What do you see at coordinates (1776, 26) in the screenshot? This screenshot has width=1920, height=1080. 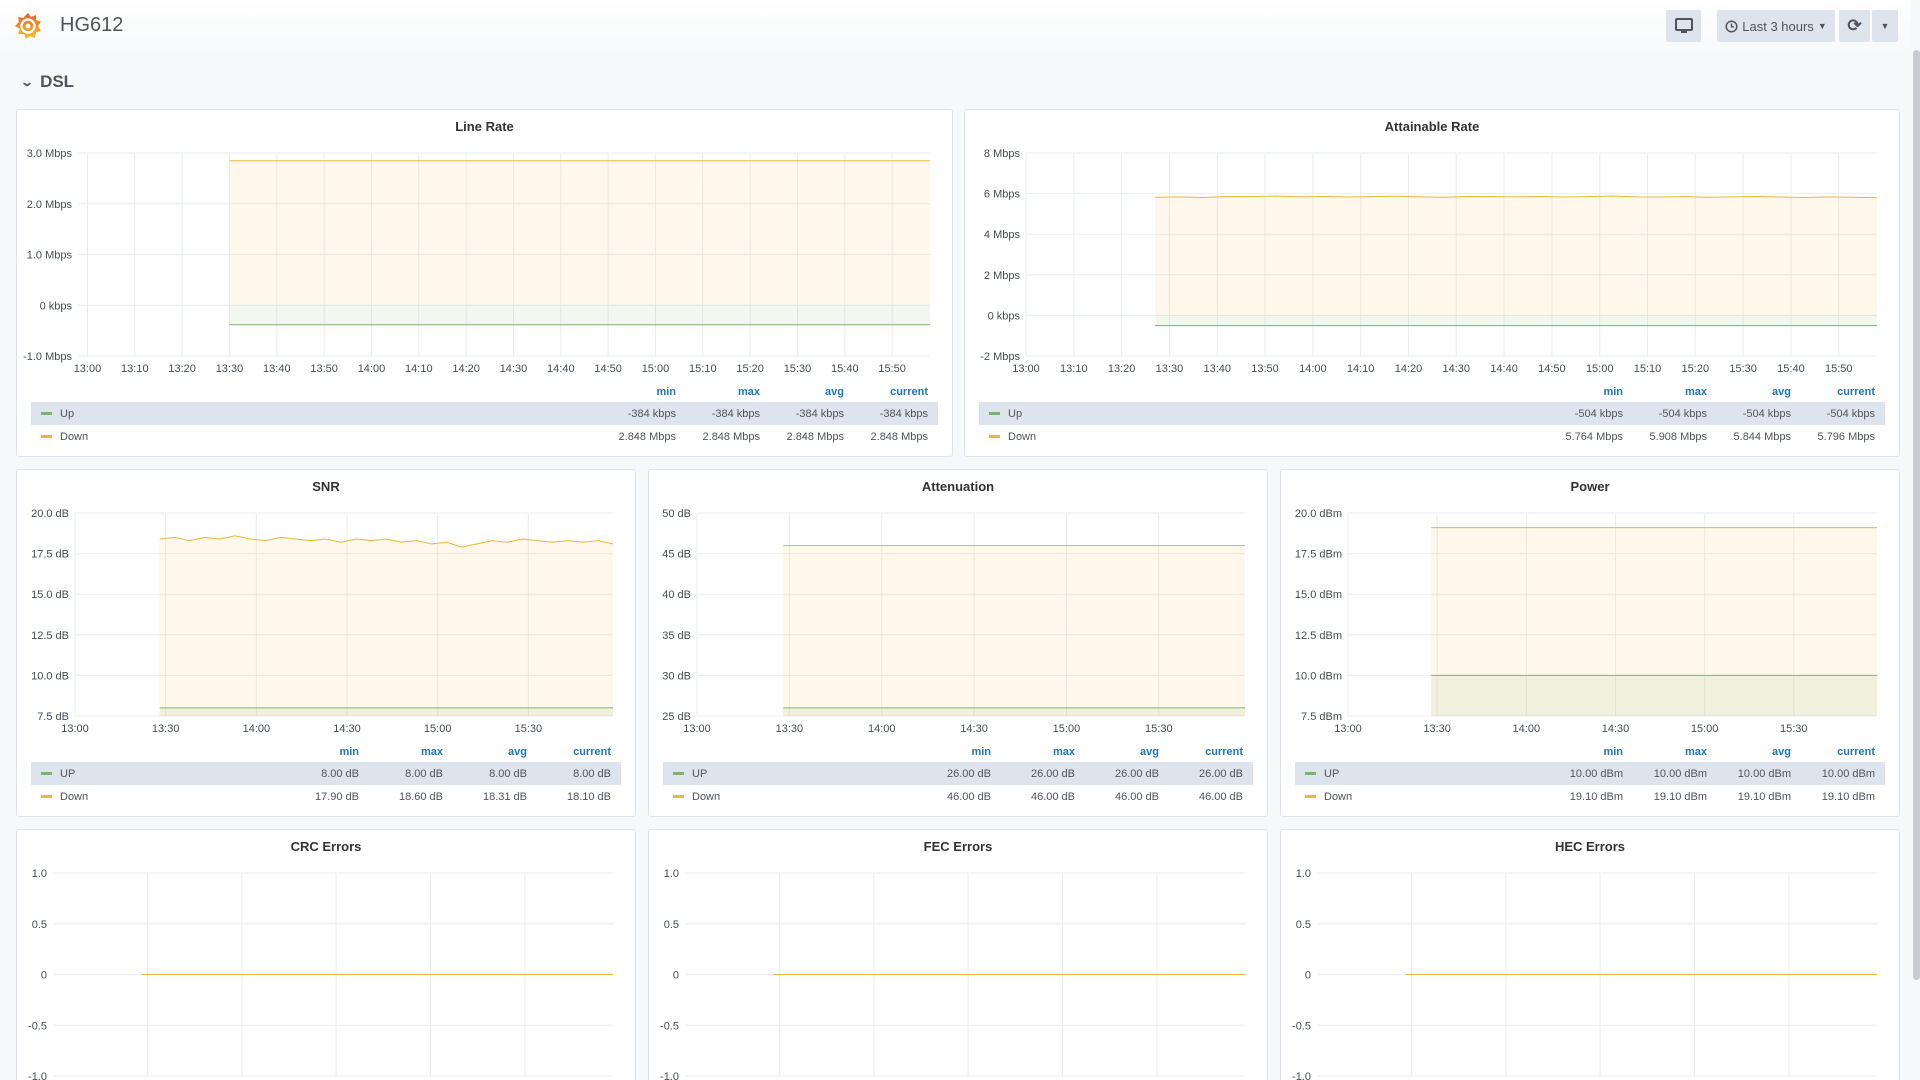 I see `time-picker-button: Last 3 hours ▼` at bounding box center [1776, 26].